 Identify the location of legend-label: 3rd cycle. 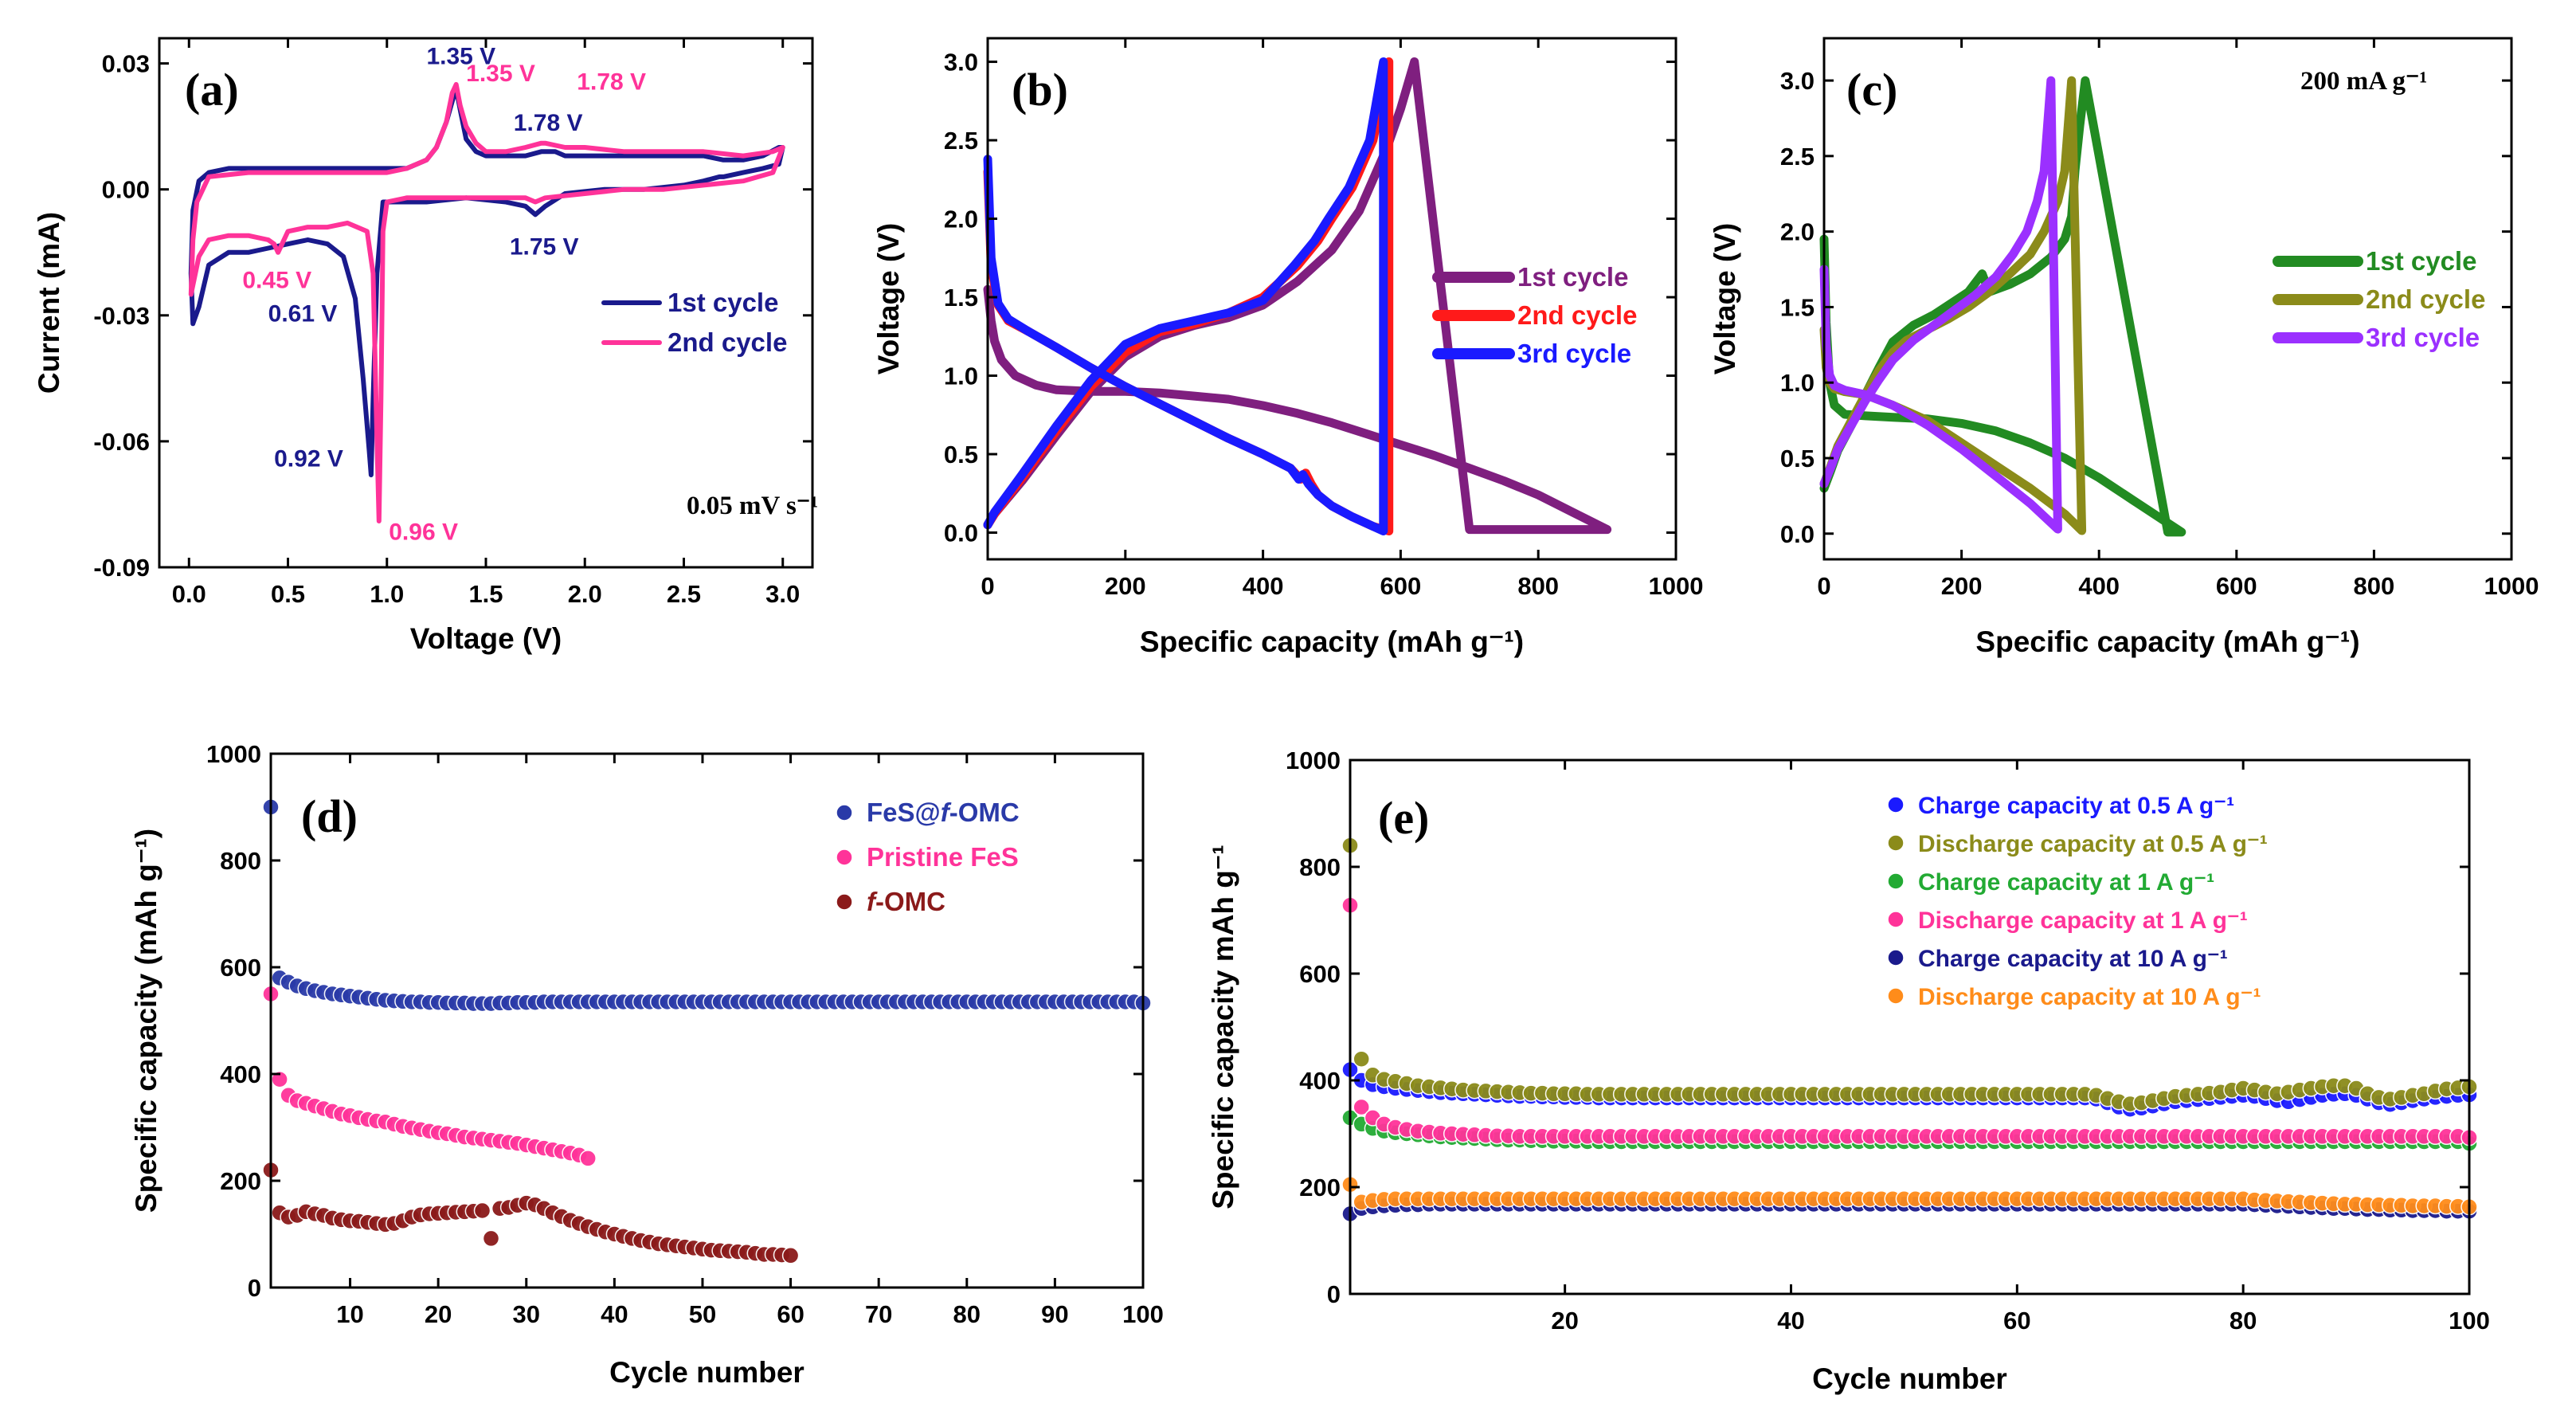
(1574, 354).